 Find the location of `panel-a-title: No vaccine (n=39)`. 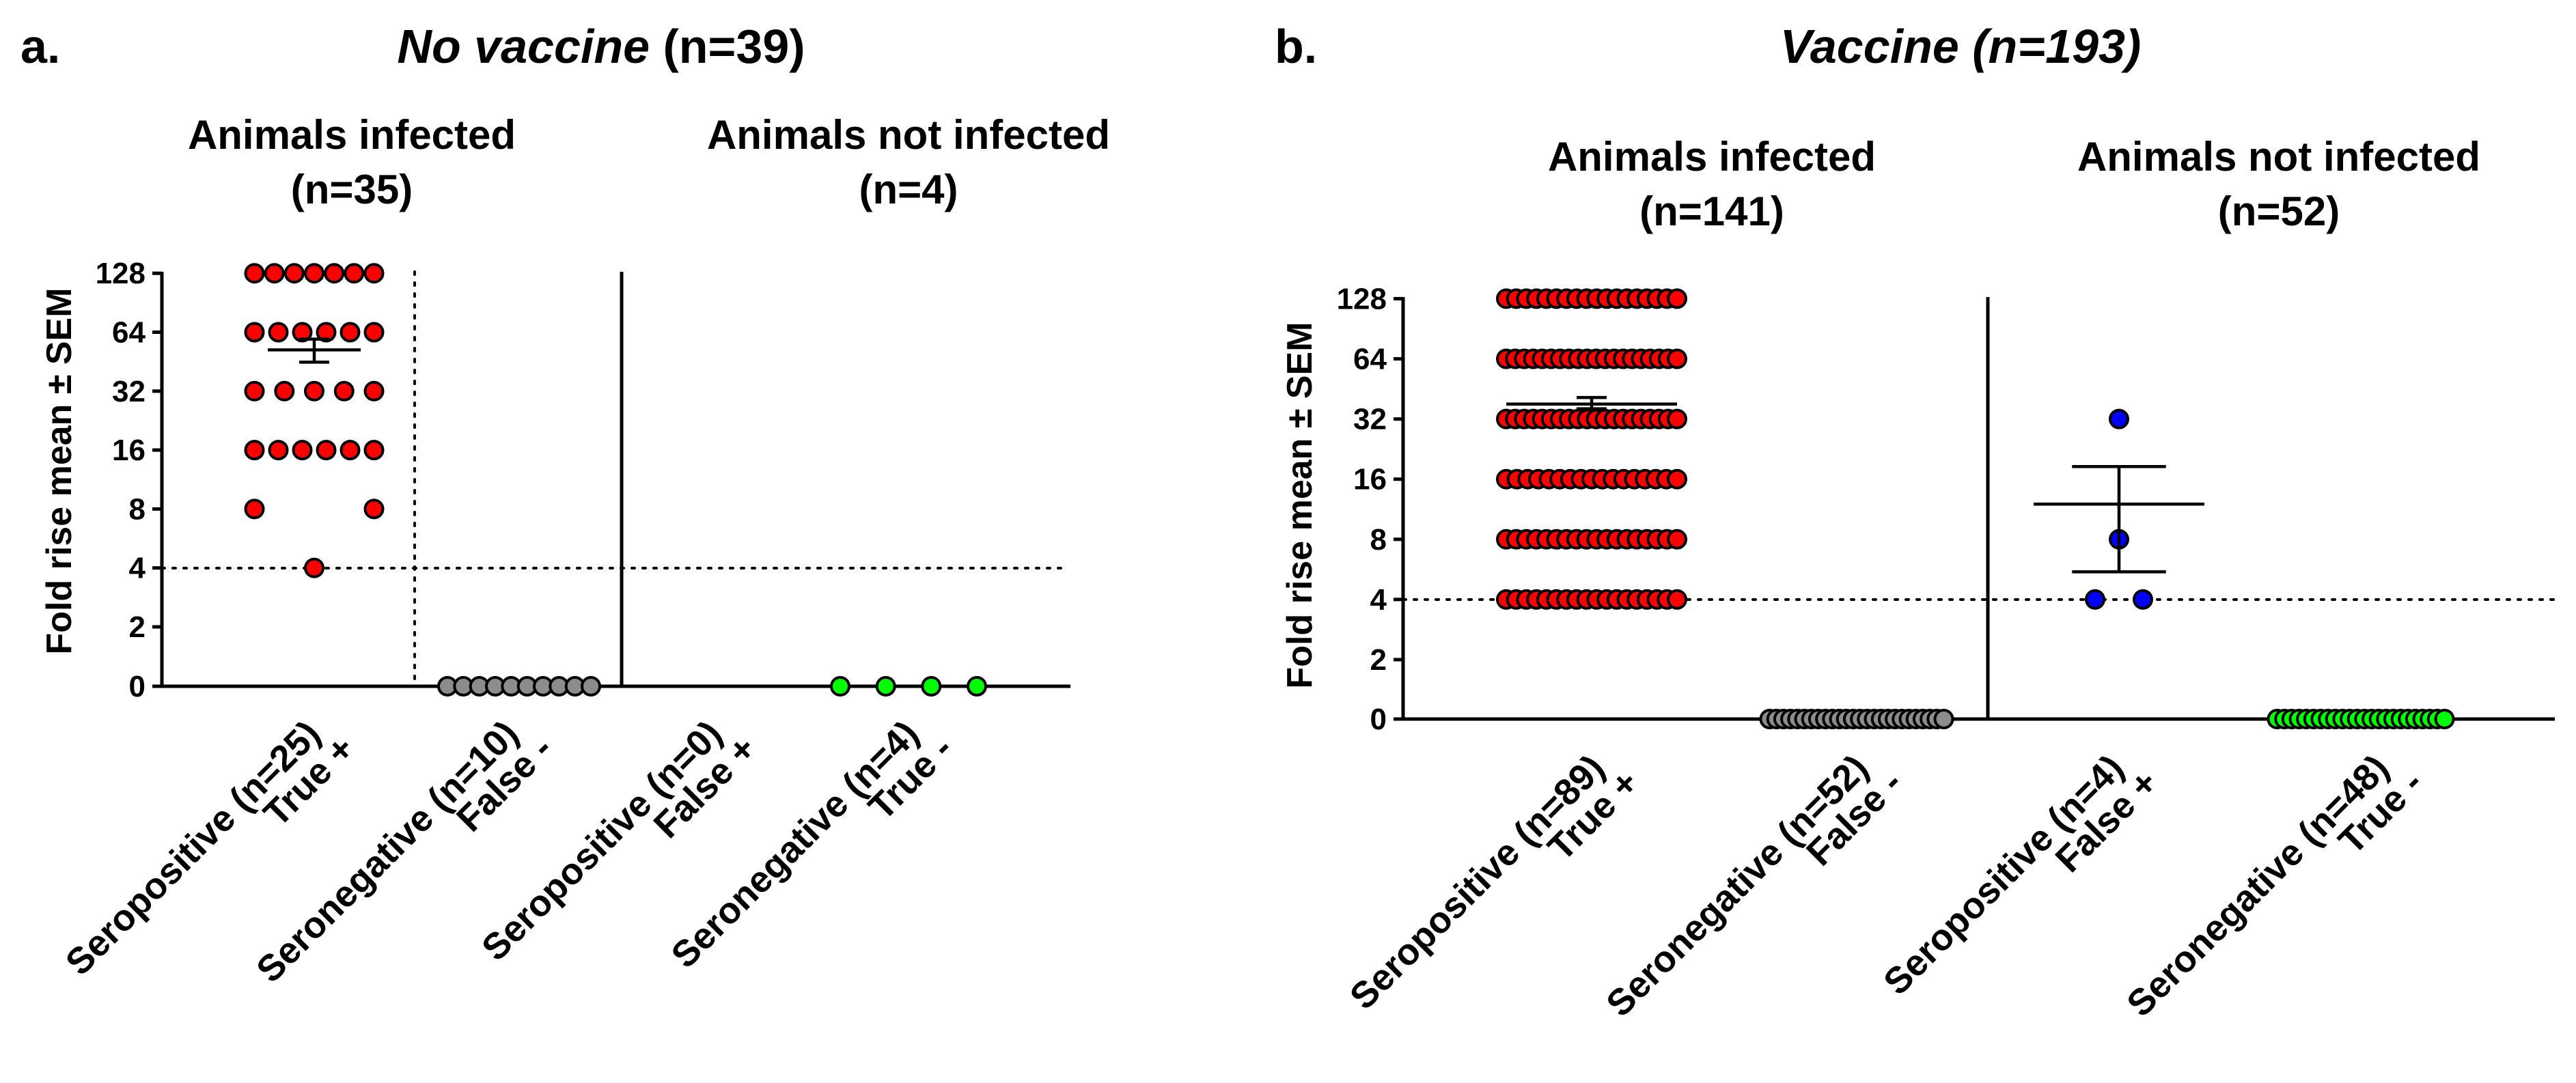

panel-a-title: No vaccine (n=39) is located at coordinates (601, 46).